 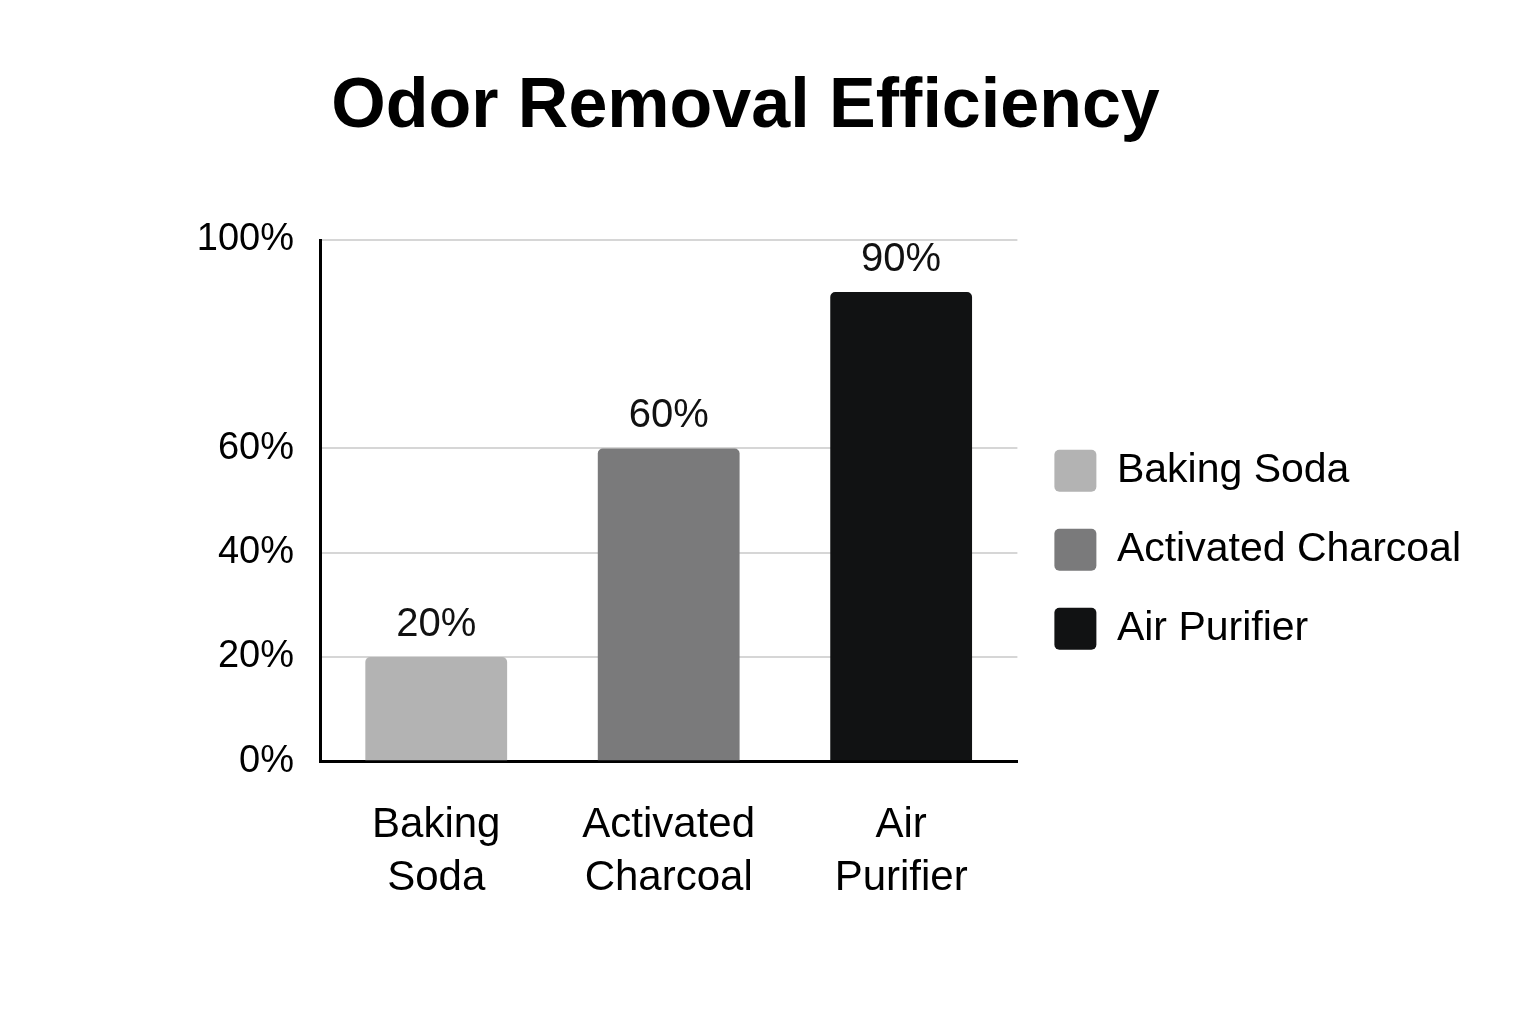 What do you see at coordinates (1233, 467) in the screenshot?
I see `legend-label: Baking Soda` at bounding box center [1233, 467].